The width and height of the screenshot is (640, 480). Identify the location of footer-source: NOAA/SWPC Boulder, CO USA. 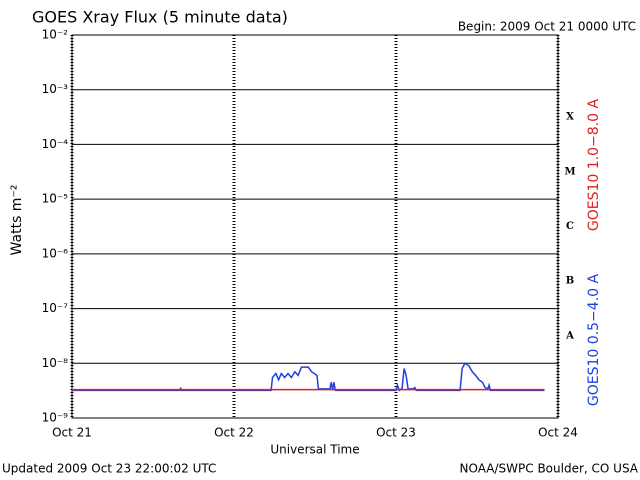
(549, 469).